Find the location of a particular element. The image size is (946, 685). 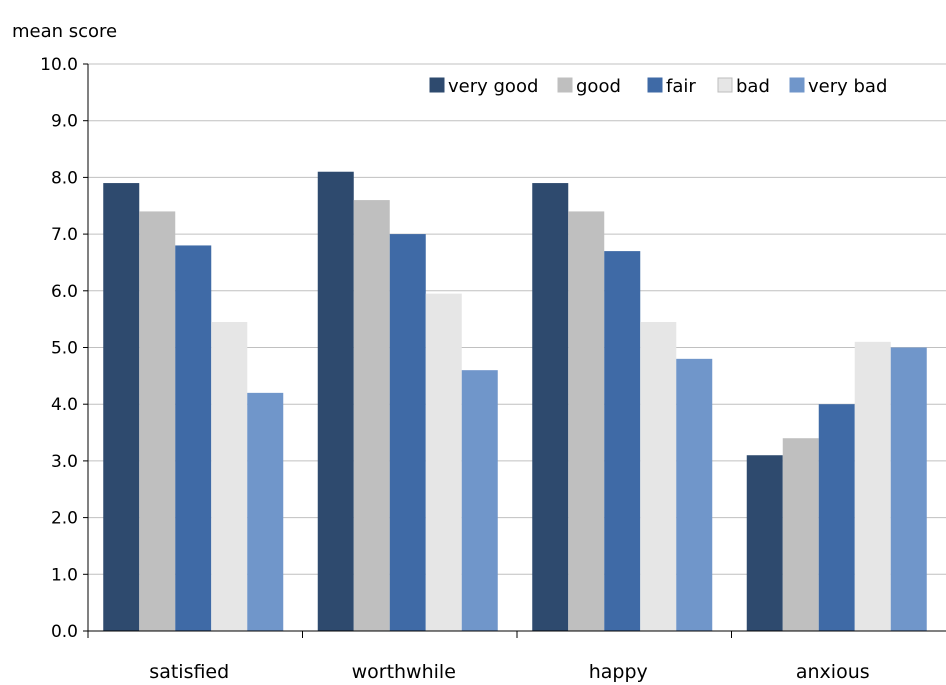

y-tick-label: 3.0 is located at coordinates (64, 462).